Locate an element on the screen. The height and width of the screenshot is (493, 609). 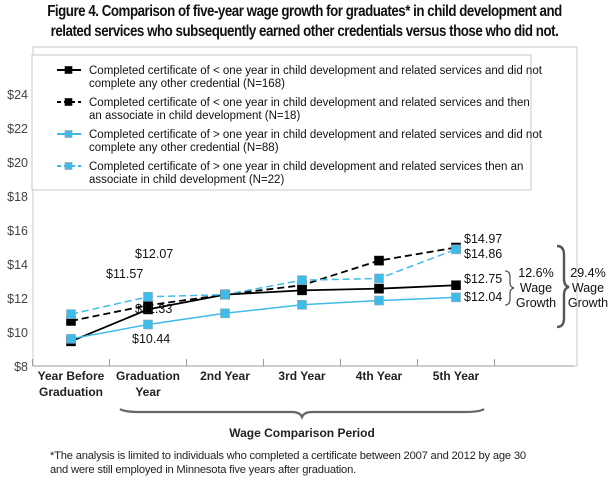
x-tick-label: 4th Year is located at coordinates (379, 376).